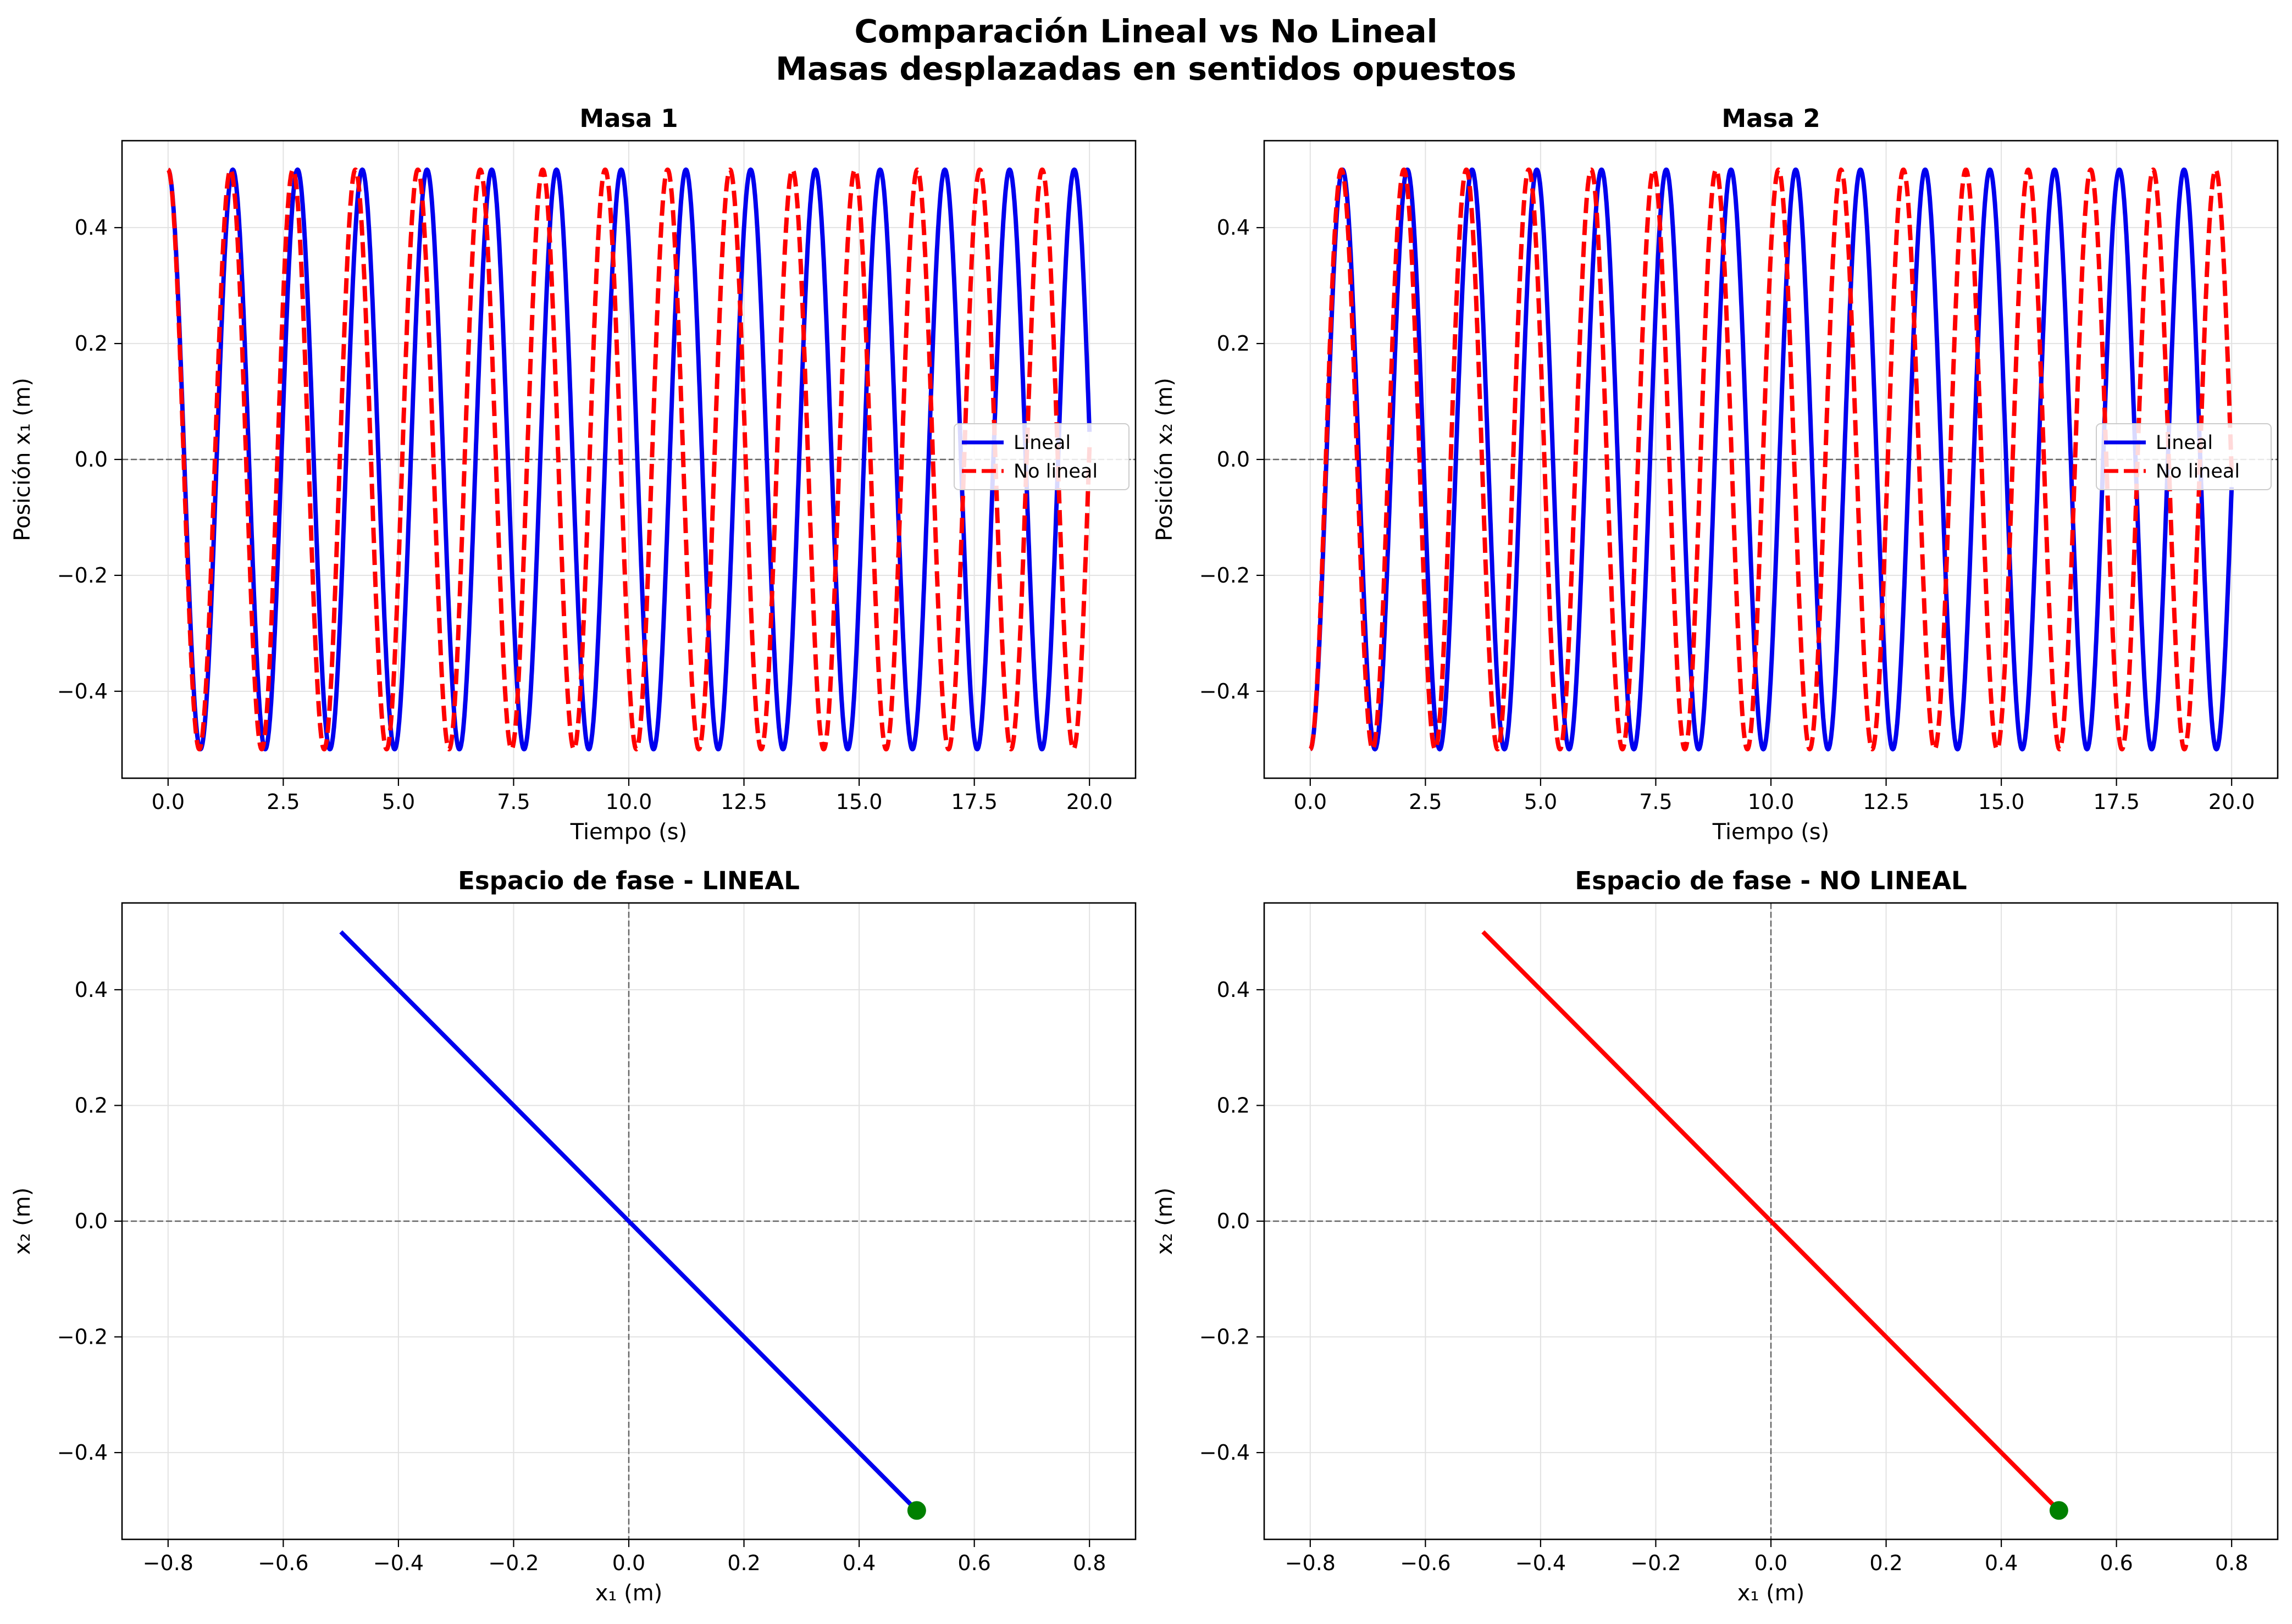  I want to click on panel-title: Masa 2, so click(1770, 118).